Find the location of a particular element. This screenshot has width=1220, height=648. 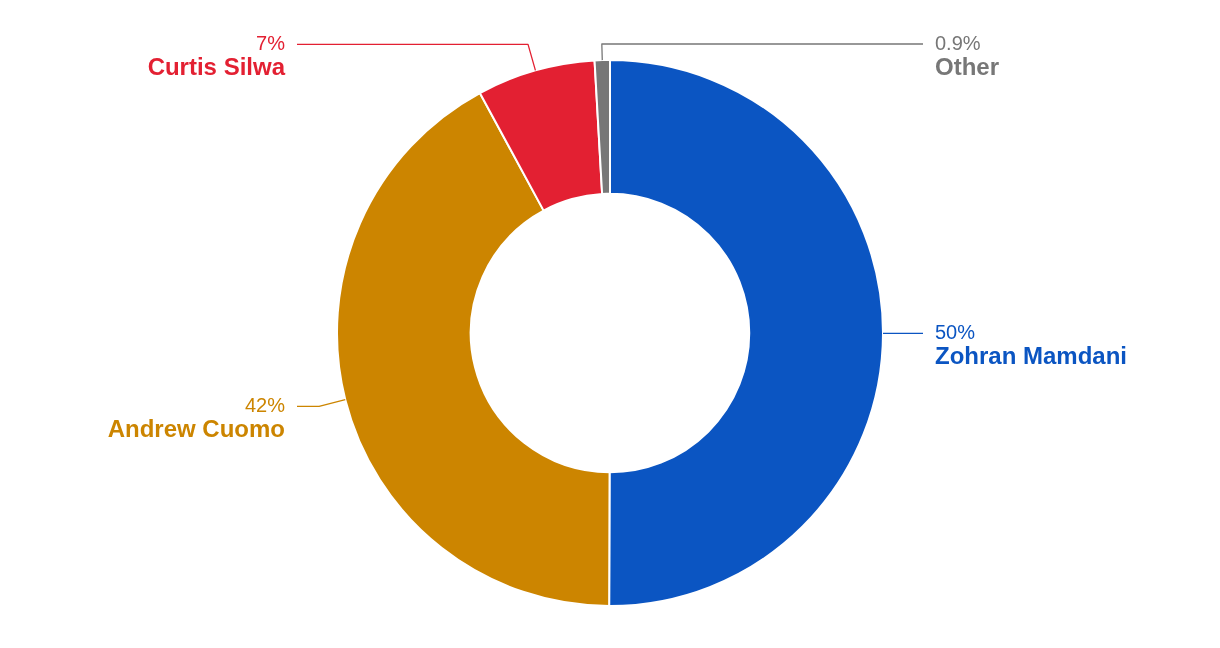

data-label: 50% is located at coordinates (955, 331).